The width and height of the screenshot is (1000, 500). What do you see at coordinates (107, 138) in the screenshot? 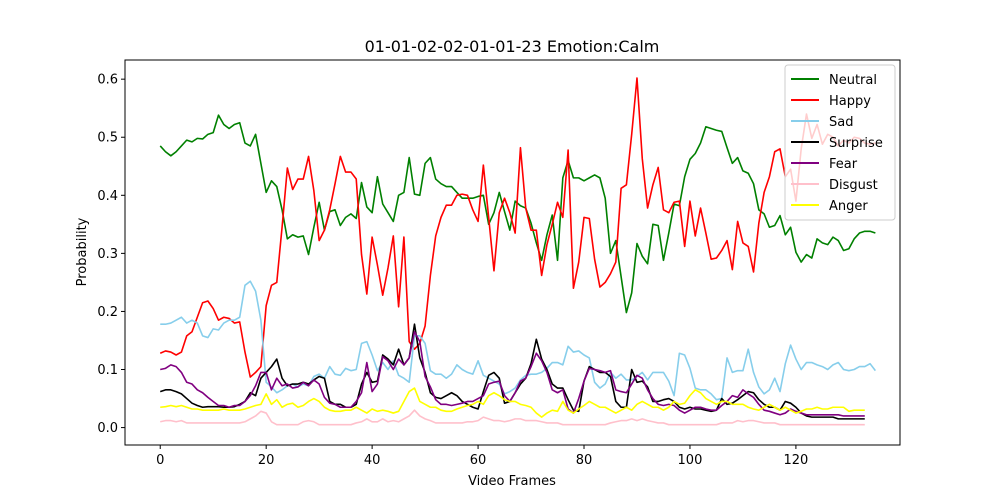
I see `y-tick-label: 0.5` at bounding box center [107, 138].